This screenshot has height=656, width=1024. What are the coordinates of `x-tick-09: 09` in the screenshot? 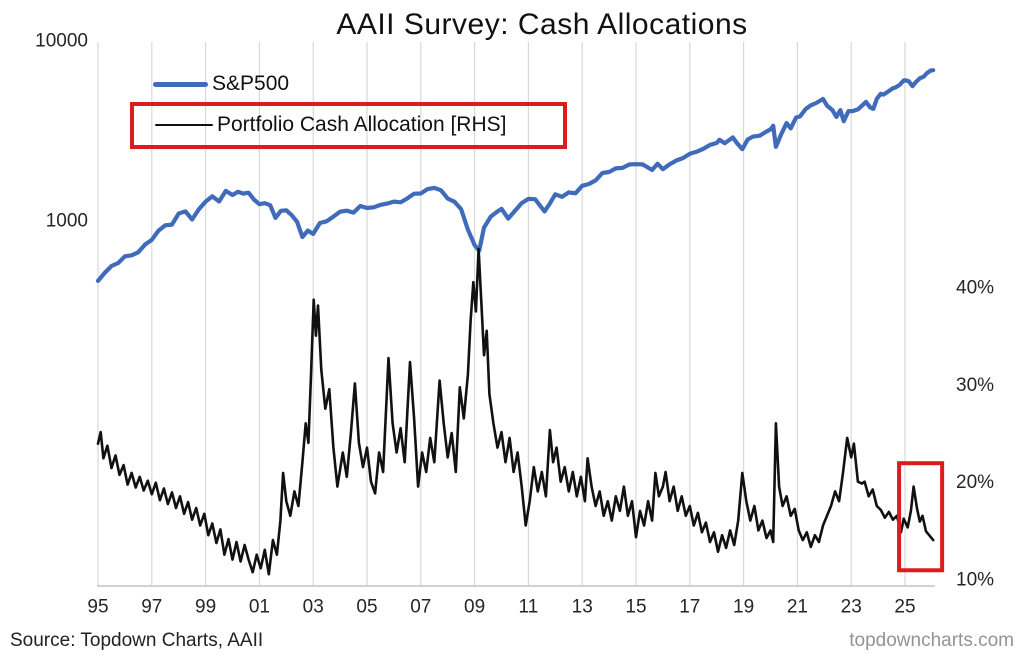 It's located at (474, 607).